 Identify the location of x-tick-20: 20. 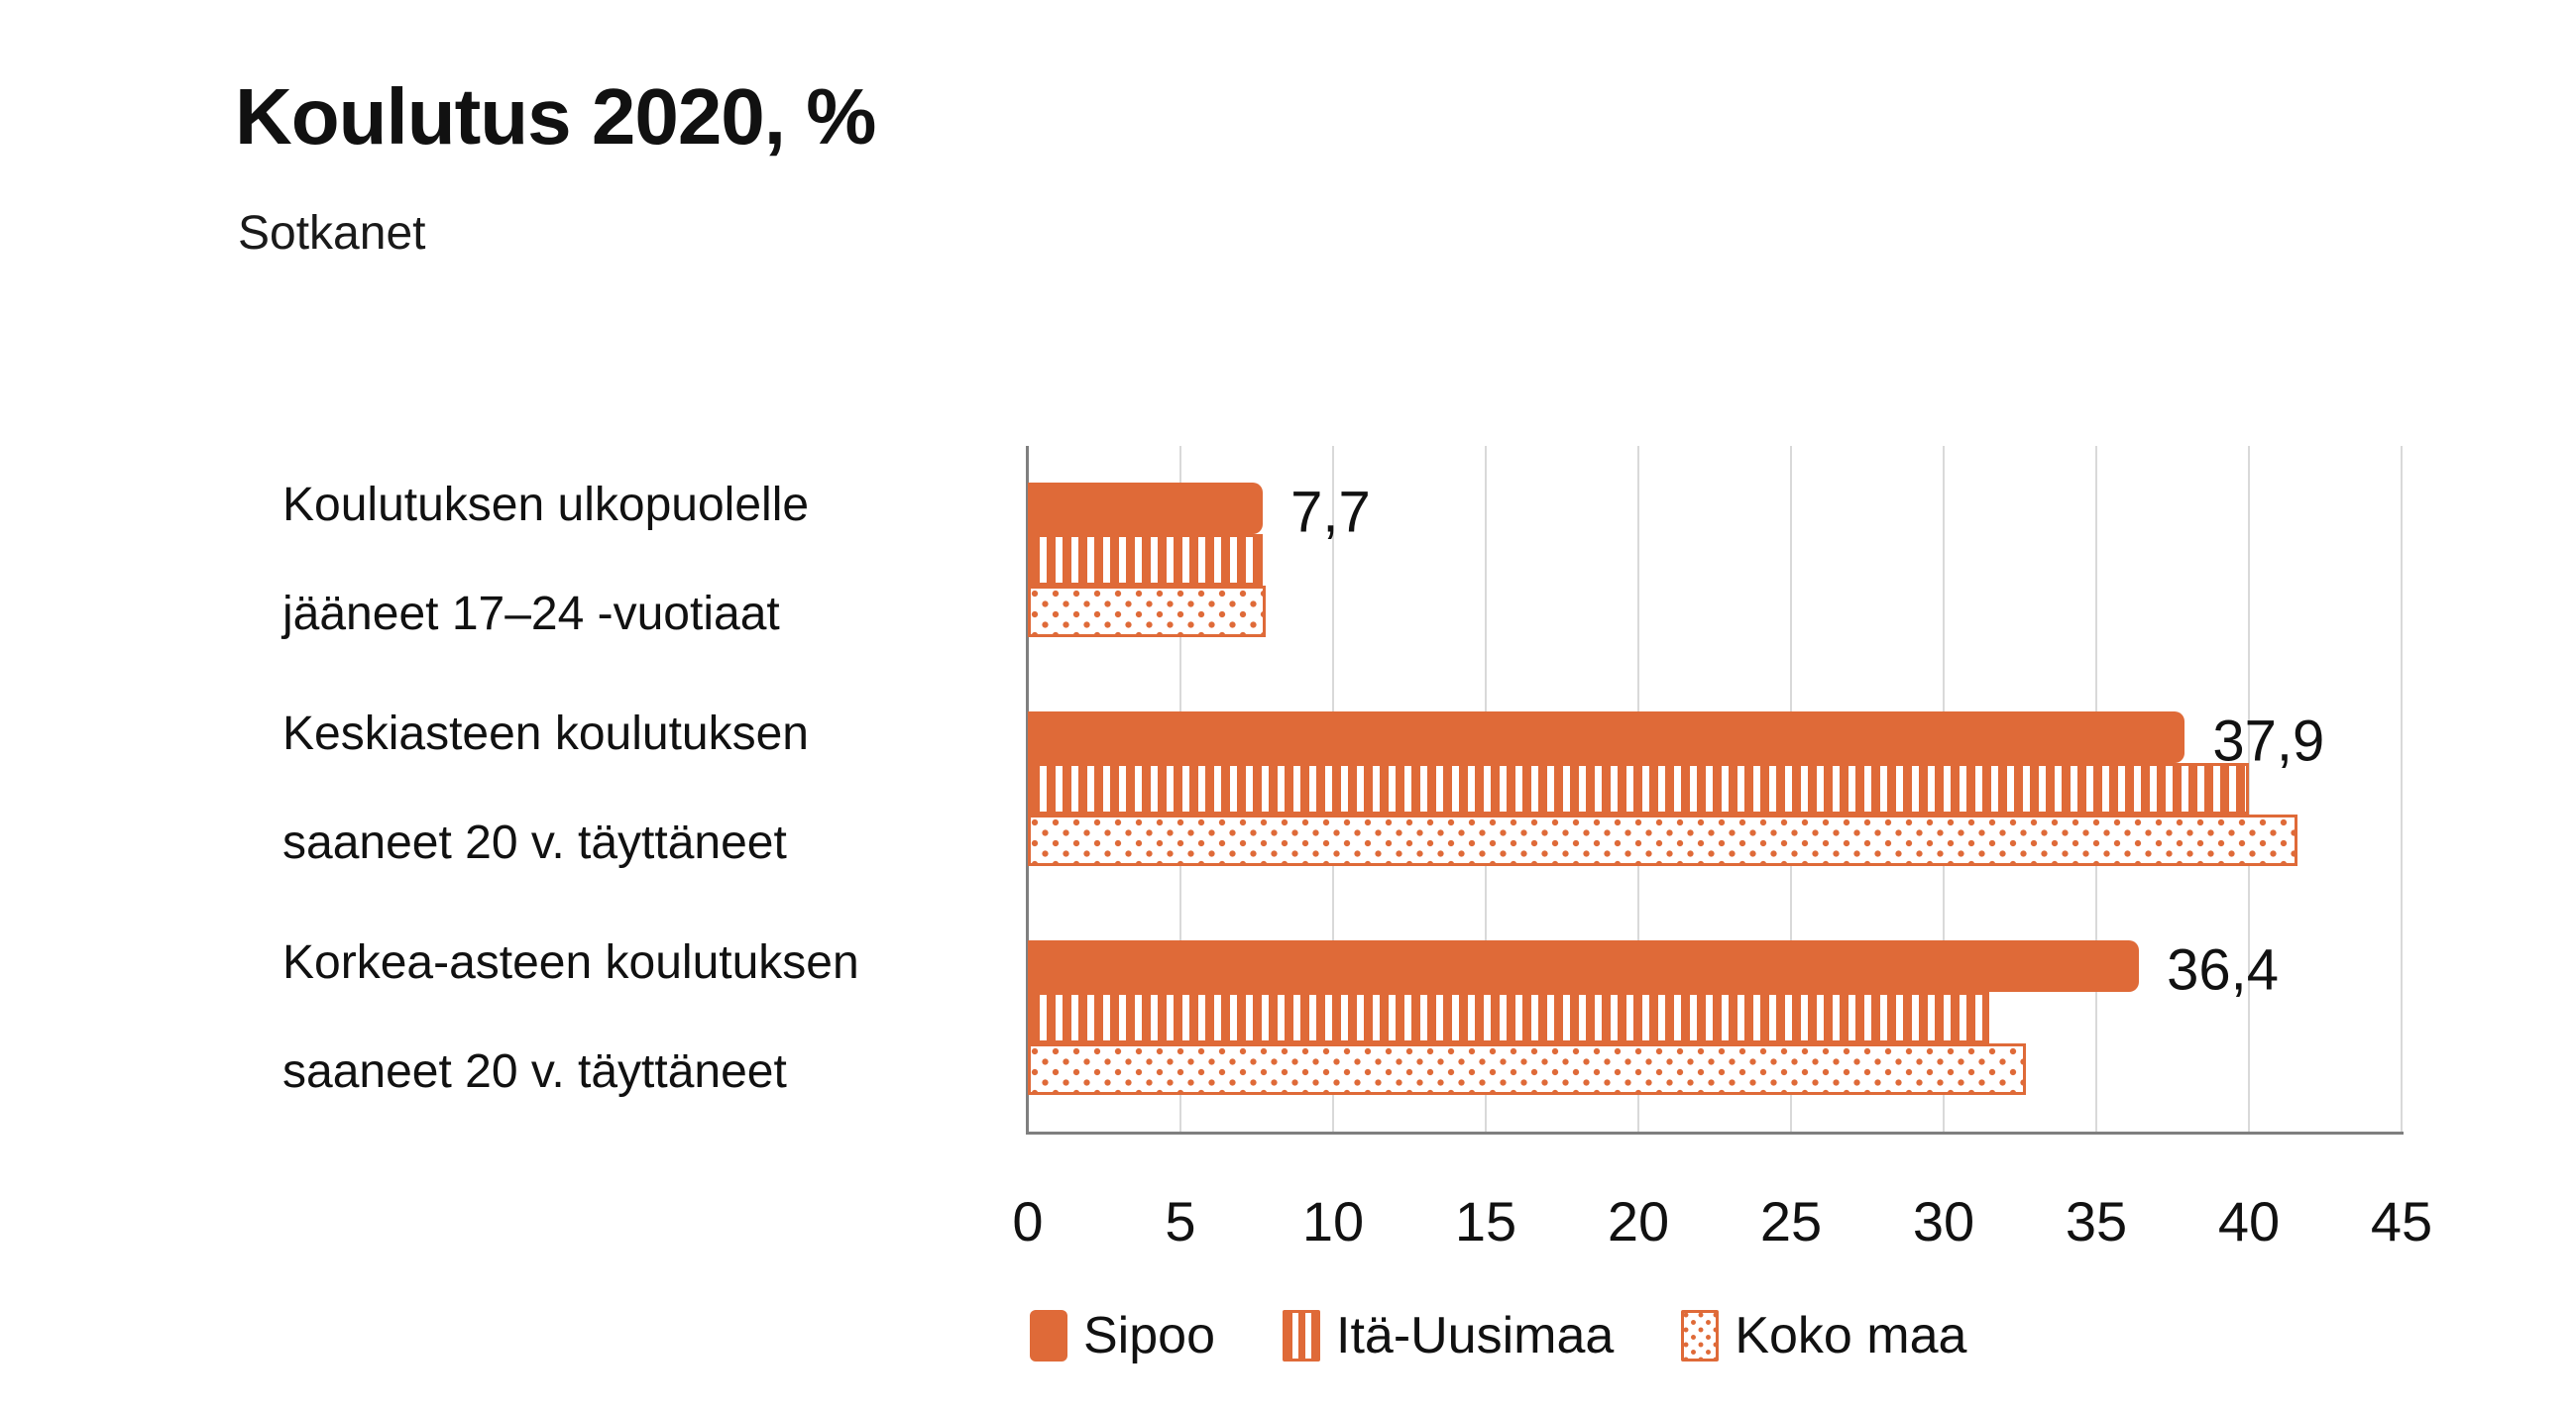
(1638, 1221).